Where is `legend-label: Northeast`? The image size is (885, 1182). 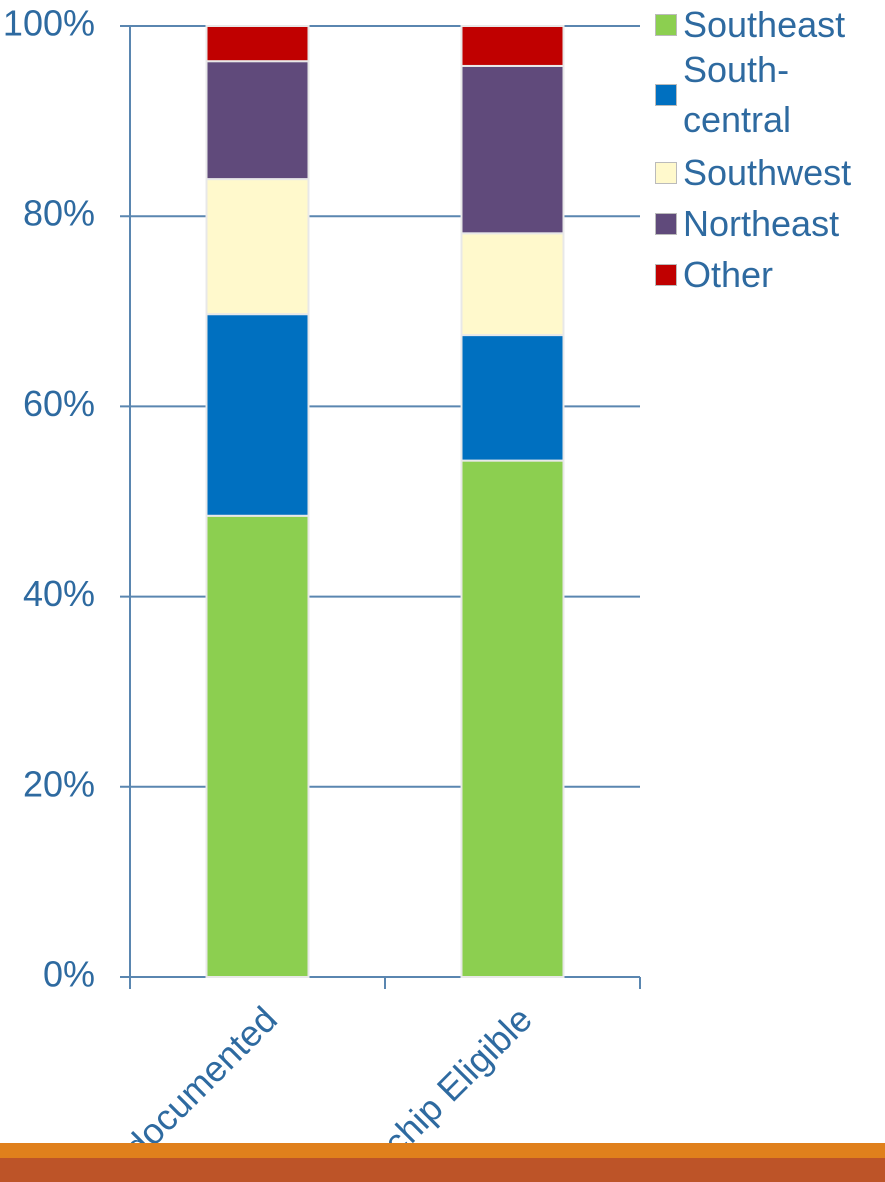
legend-label: Northeast is located at coordinates (761, 223).